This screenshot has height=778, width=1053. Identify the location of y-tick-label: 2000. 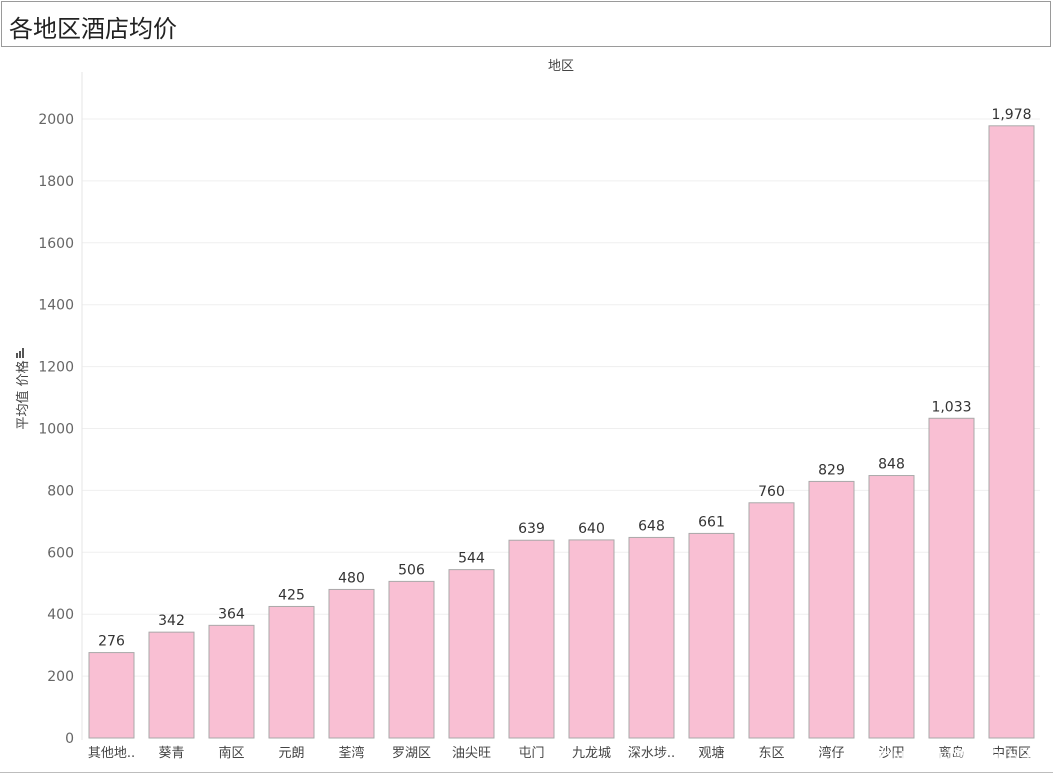
(56, 120).